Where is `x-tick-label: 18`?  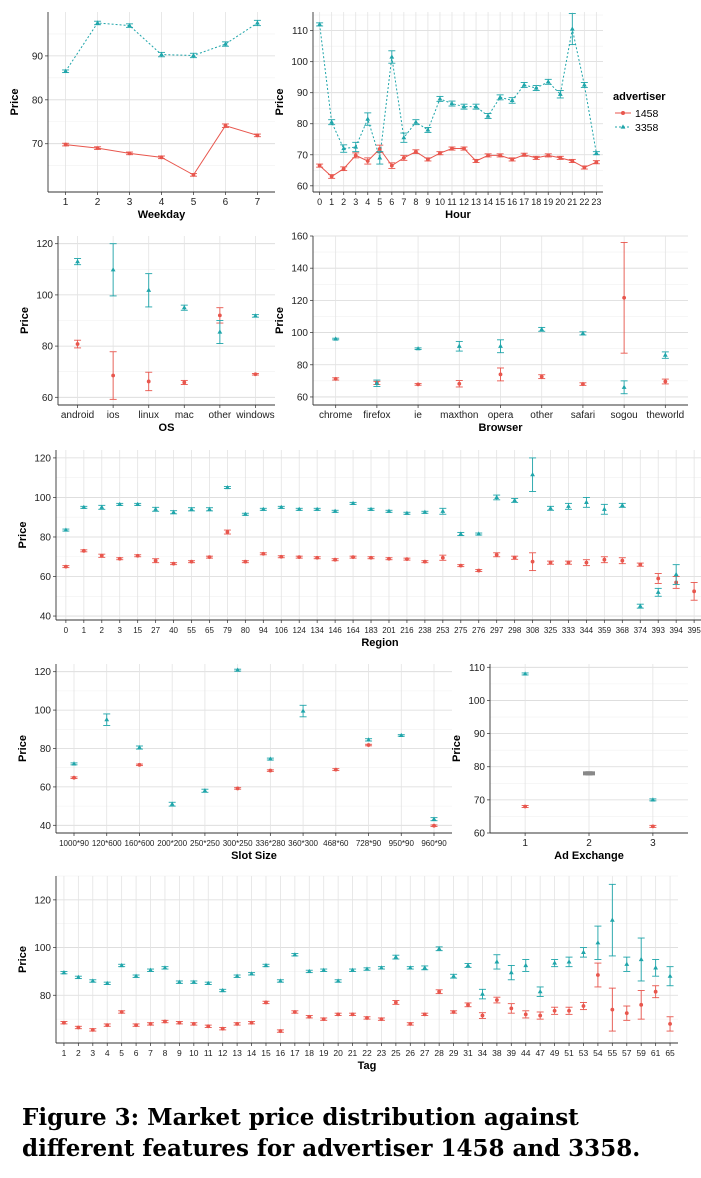 x-tick-label: 18 is located at coordinates (536, 202).